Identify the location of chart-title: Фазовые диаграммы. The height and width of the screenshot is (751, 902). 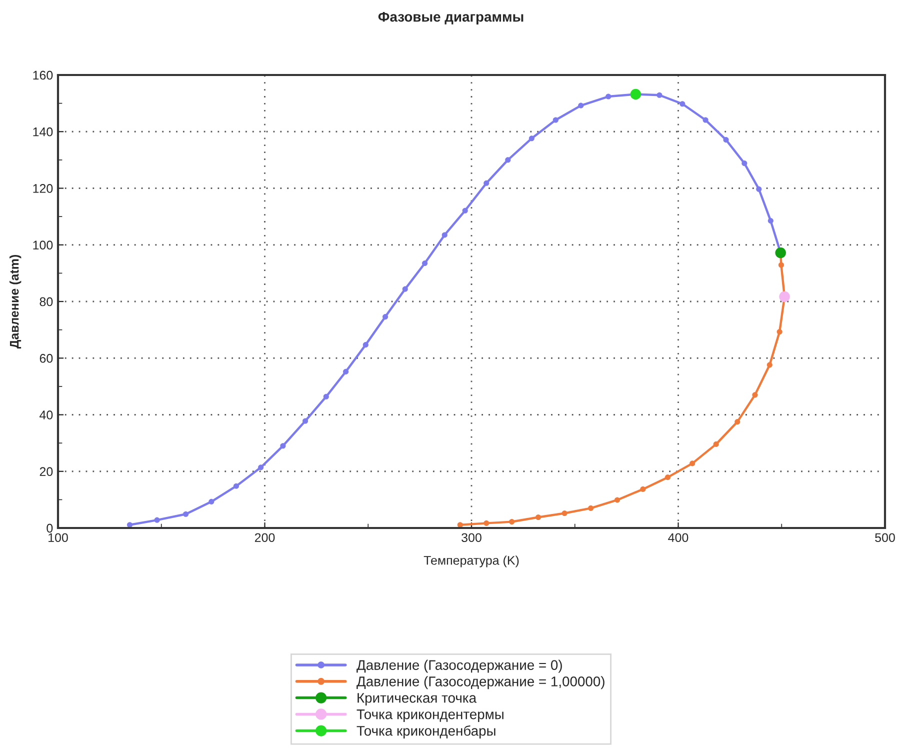
(451, 18).